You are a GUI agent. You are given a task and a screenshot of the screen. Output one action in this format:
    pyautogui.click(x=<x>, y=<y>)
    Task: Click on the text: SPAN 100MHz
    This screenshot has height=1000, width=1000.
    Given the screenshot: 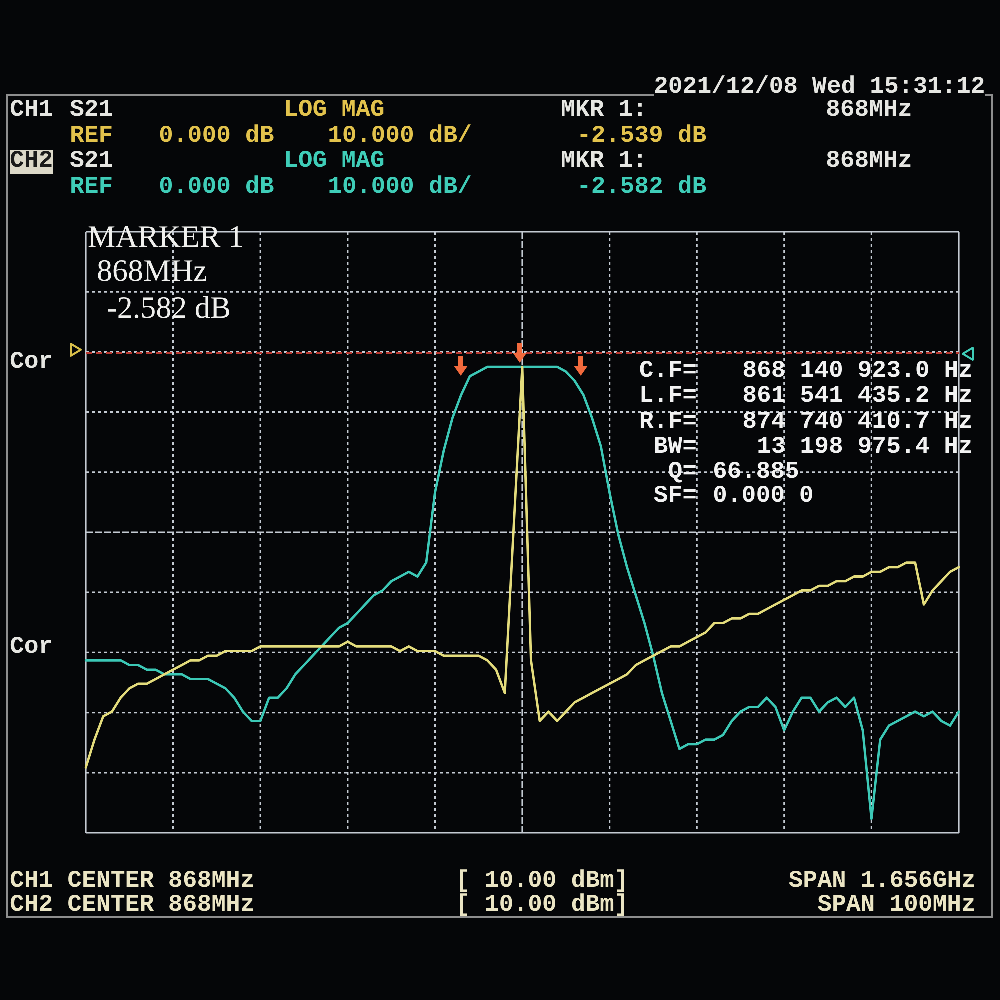 What is the action you would take?
    pyautogui.click(x=897, y=905)
    